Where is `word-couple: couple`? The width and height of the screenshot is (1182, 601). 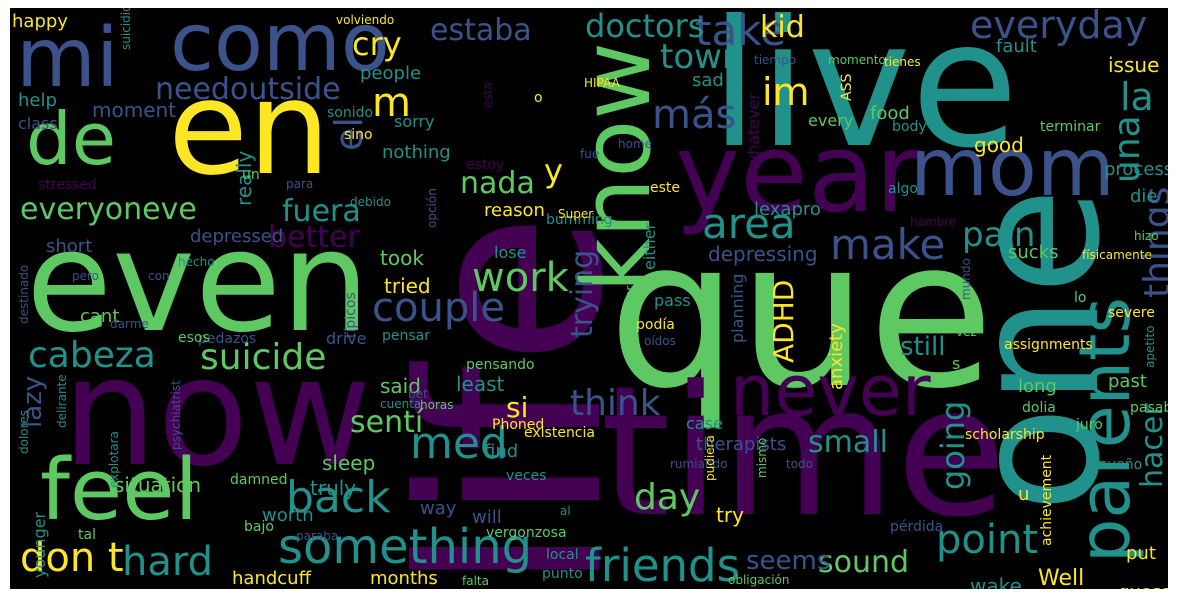 word-couple: couple is located at coordinates (438, 308).